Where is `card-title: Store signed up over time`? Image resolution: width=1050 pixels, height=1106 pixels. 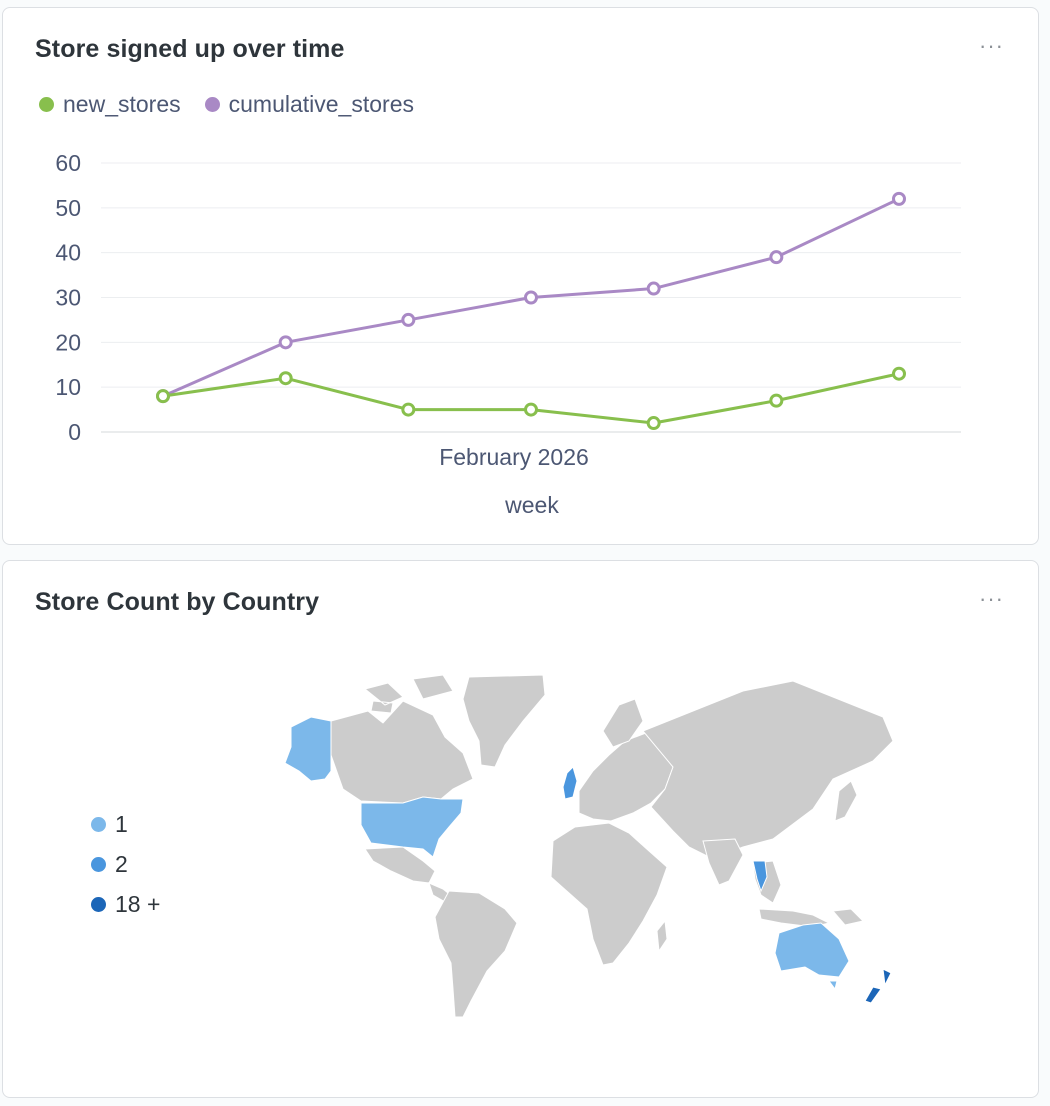 card-title: Store signed up over time is located at coordinates (190, 49).